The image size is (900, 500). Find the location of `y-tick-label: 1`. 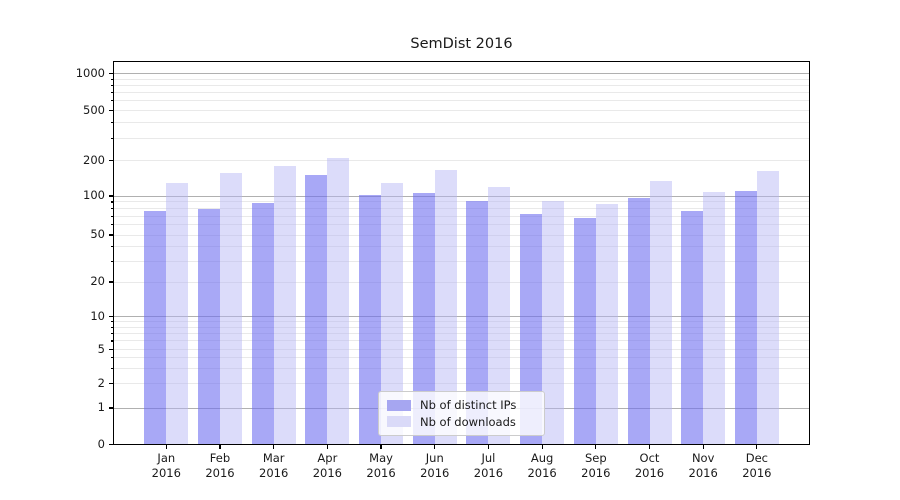

y-tick-label: 1 is located at coordinates (101, 407).